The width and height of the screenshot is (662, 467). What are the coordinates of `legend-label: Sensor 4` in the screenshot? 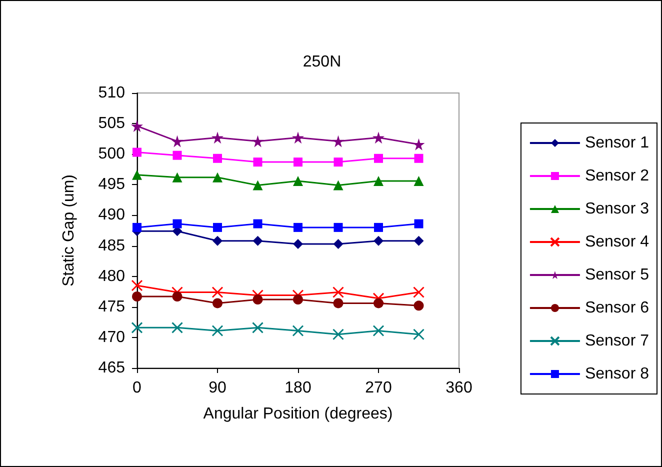 It's located at (617, 242).